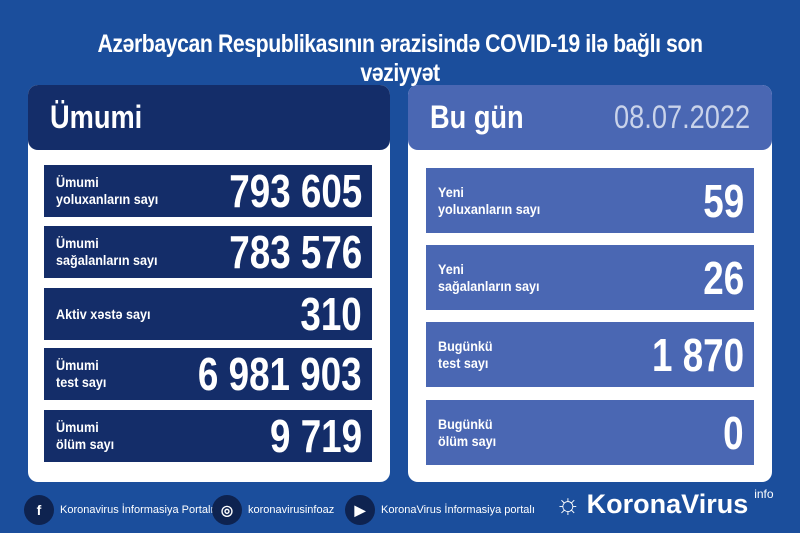 This screenshot has width=800, height=533. I want to click on total-heading: Ümumi, so click(96, 117).